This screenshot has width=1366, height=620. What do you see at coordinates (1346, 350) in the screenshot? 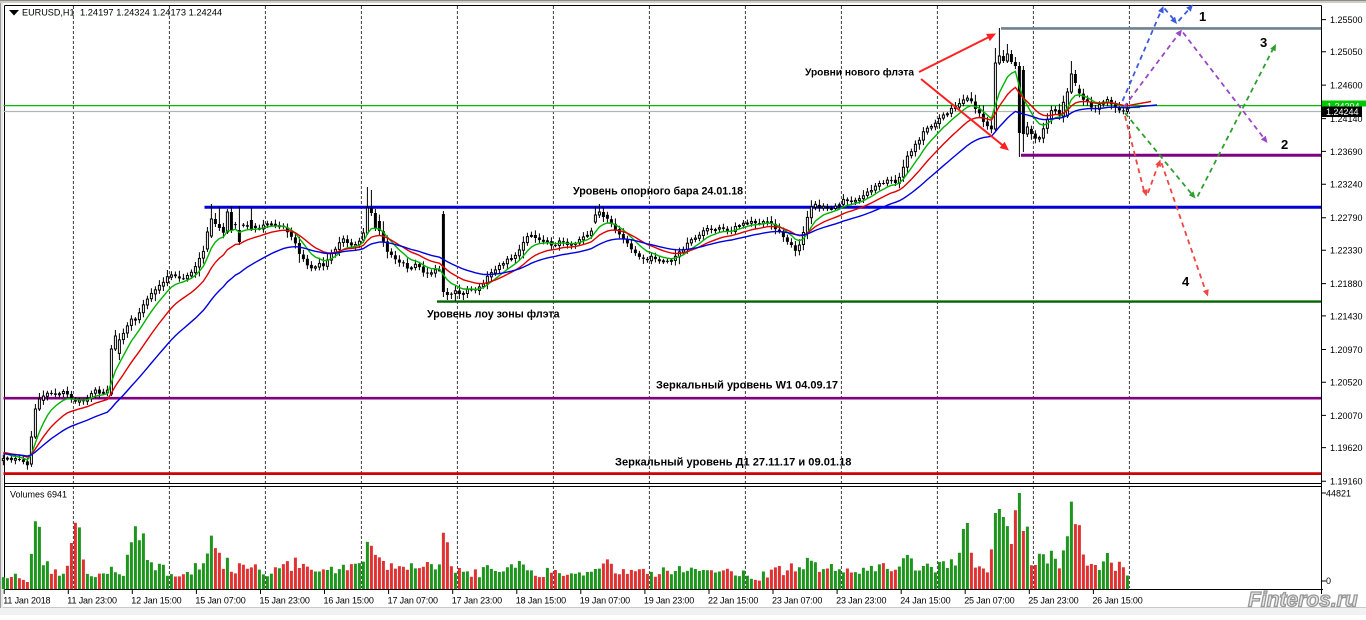
I see `svg-text: 1.20970` at bounding box center [1346, 350].